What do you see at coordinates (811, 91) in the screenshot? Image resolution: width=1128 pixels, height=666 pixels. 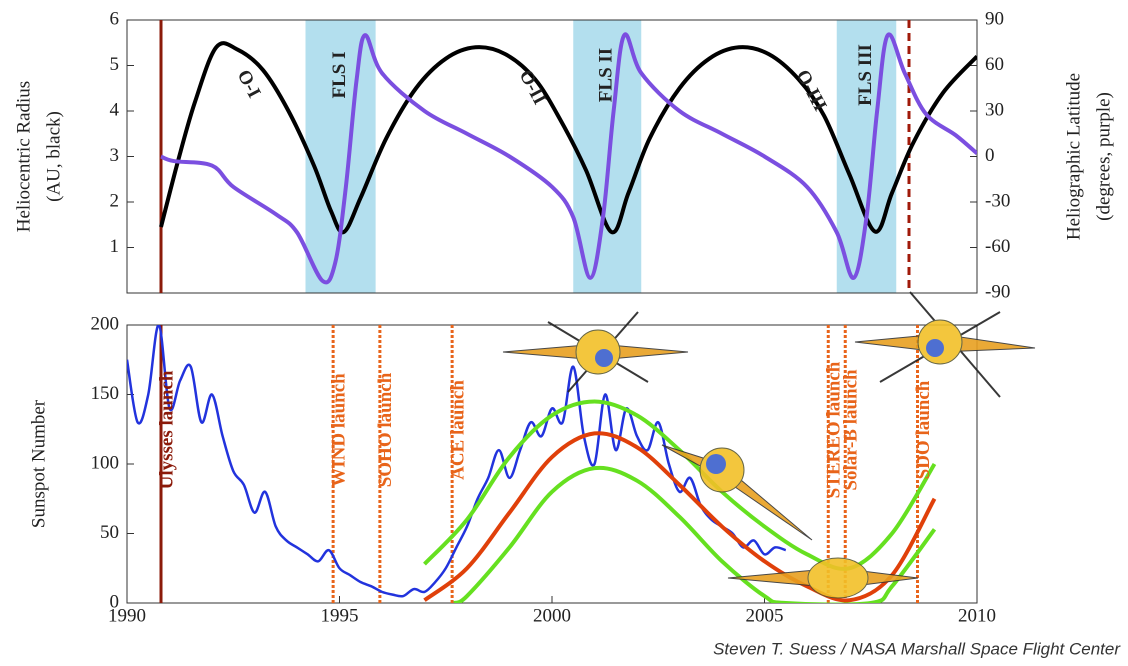 I see `orbit-label: O-III` at bounding box center [811, 91].